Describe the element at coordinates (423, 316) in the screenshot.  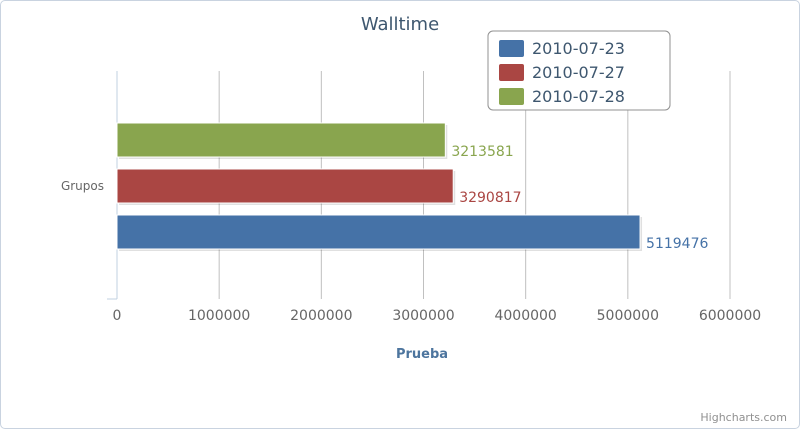
I see `x-tick-label: 3000000` at that location.